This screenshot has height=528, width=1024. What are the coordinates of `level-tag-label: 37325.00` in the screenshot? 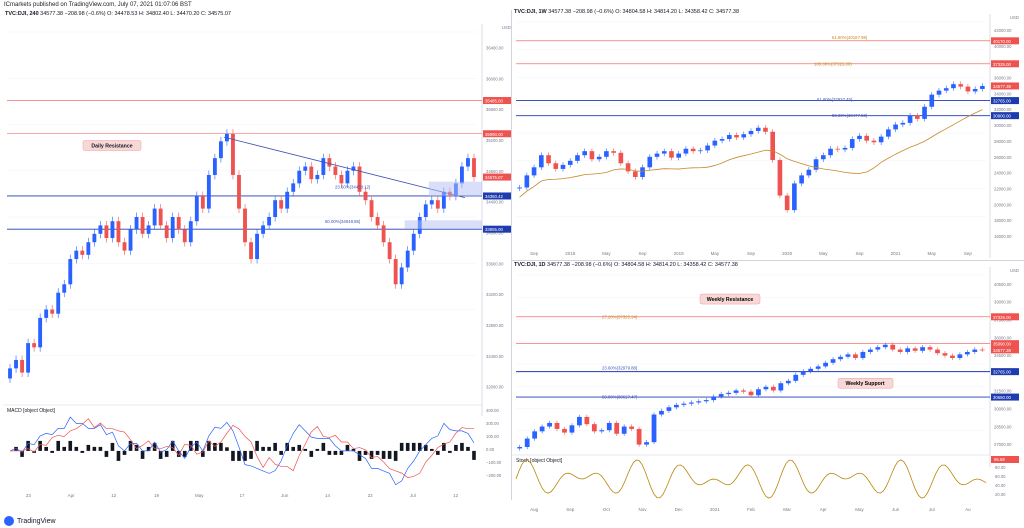 It's located at (1002, 64).